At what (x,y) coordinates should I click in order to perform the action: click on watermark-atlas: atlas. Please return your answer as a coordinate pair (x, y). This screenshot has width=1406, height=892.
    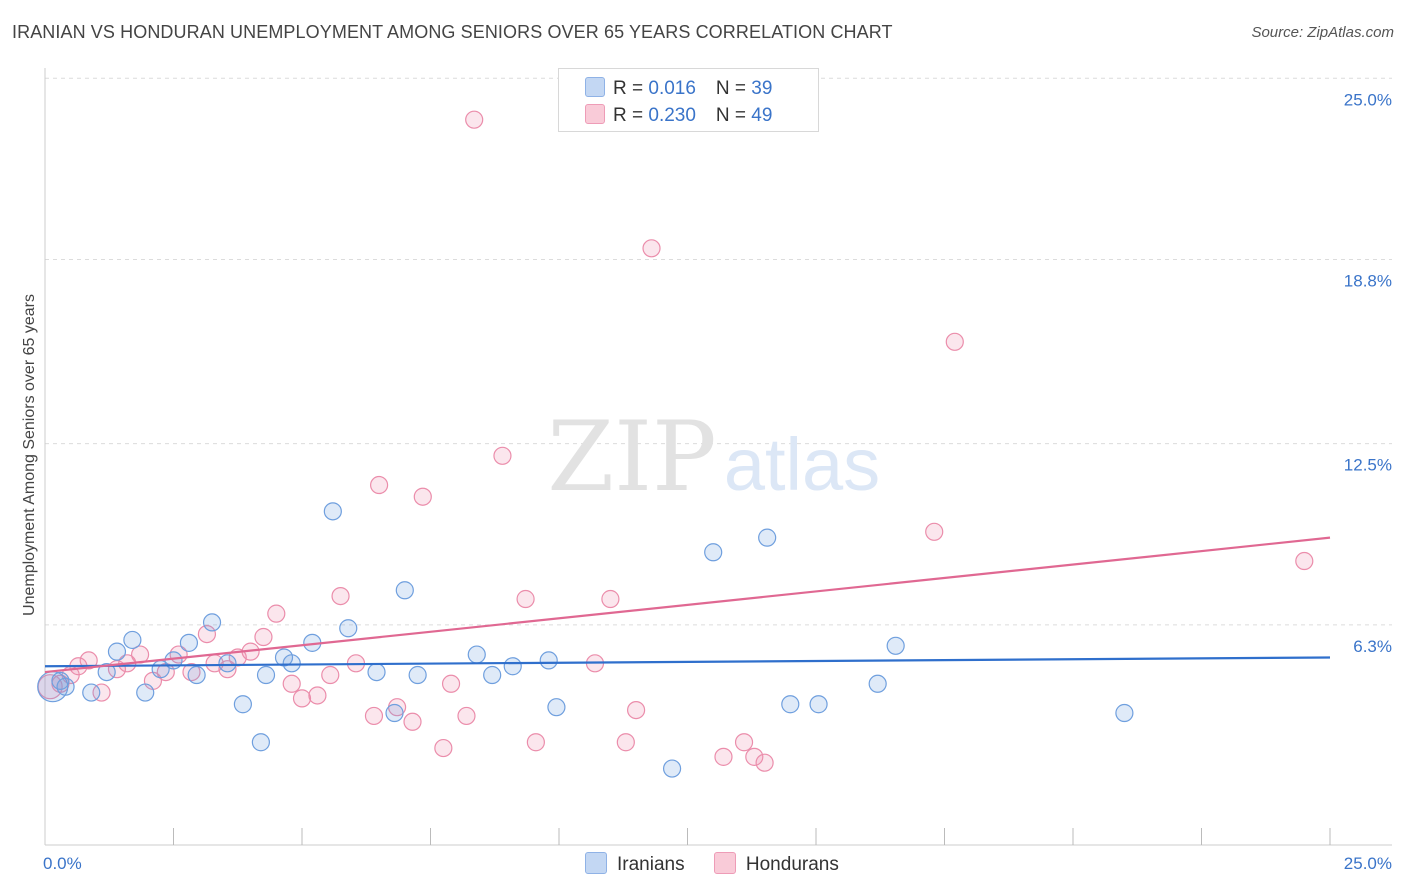
    Looking at the image, I should click on (802, 464).